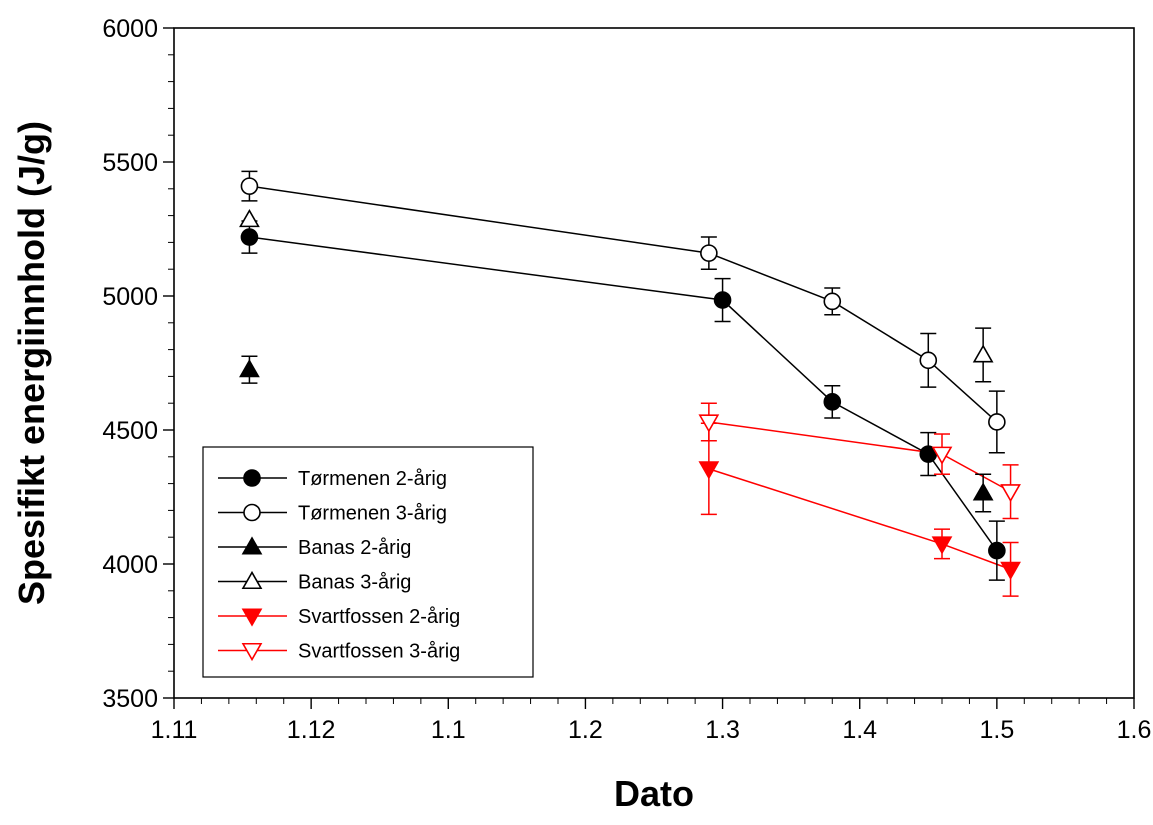 The image size is (1153, 825). Describe the element at coordinates (130, 565) in the screenshot. I see `y-tick-label: 4000` at that location.